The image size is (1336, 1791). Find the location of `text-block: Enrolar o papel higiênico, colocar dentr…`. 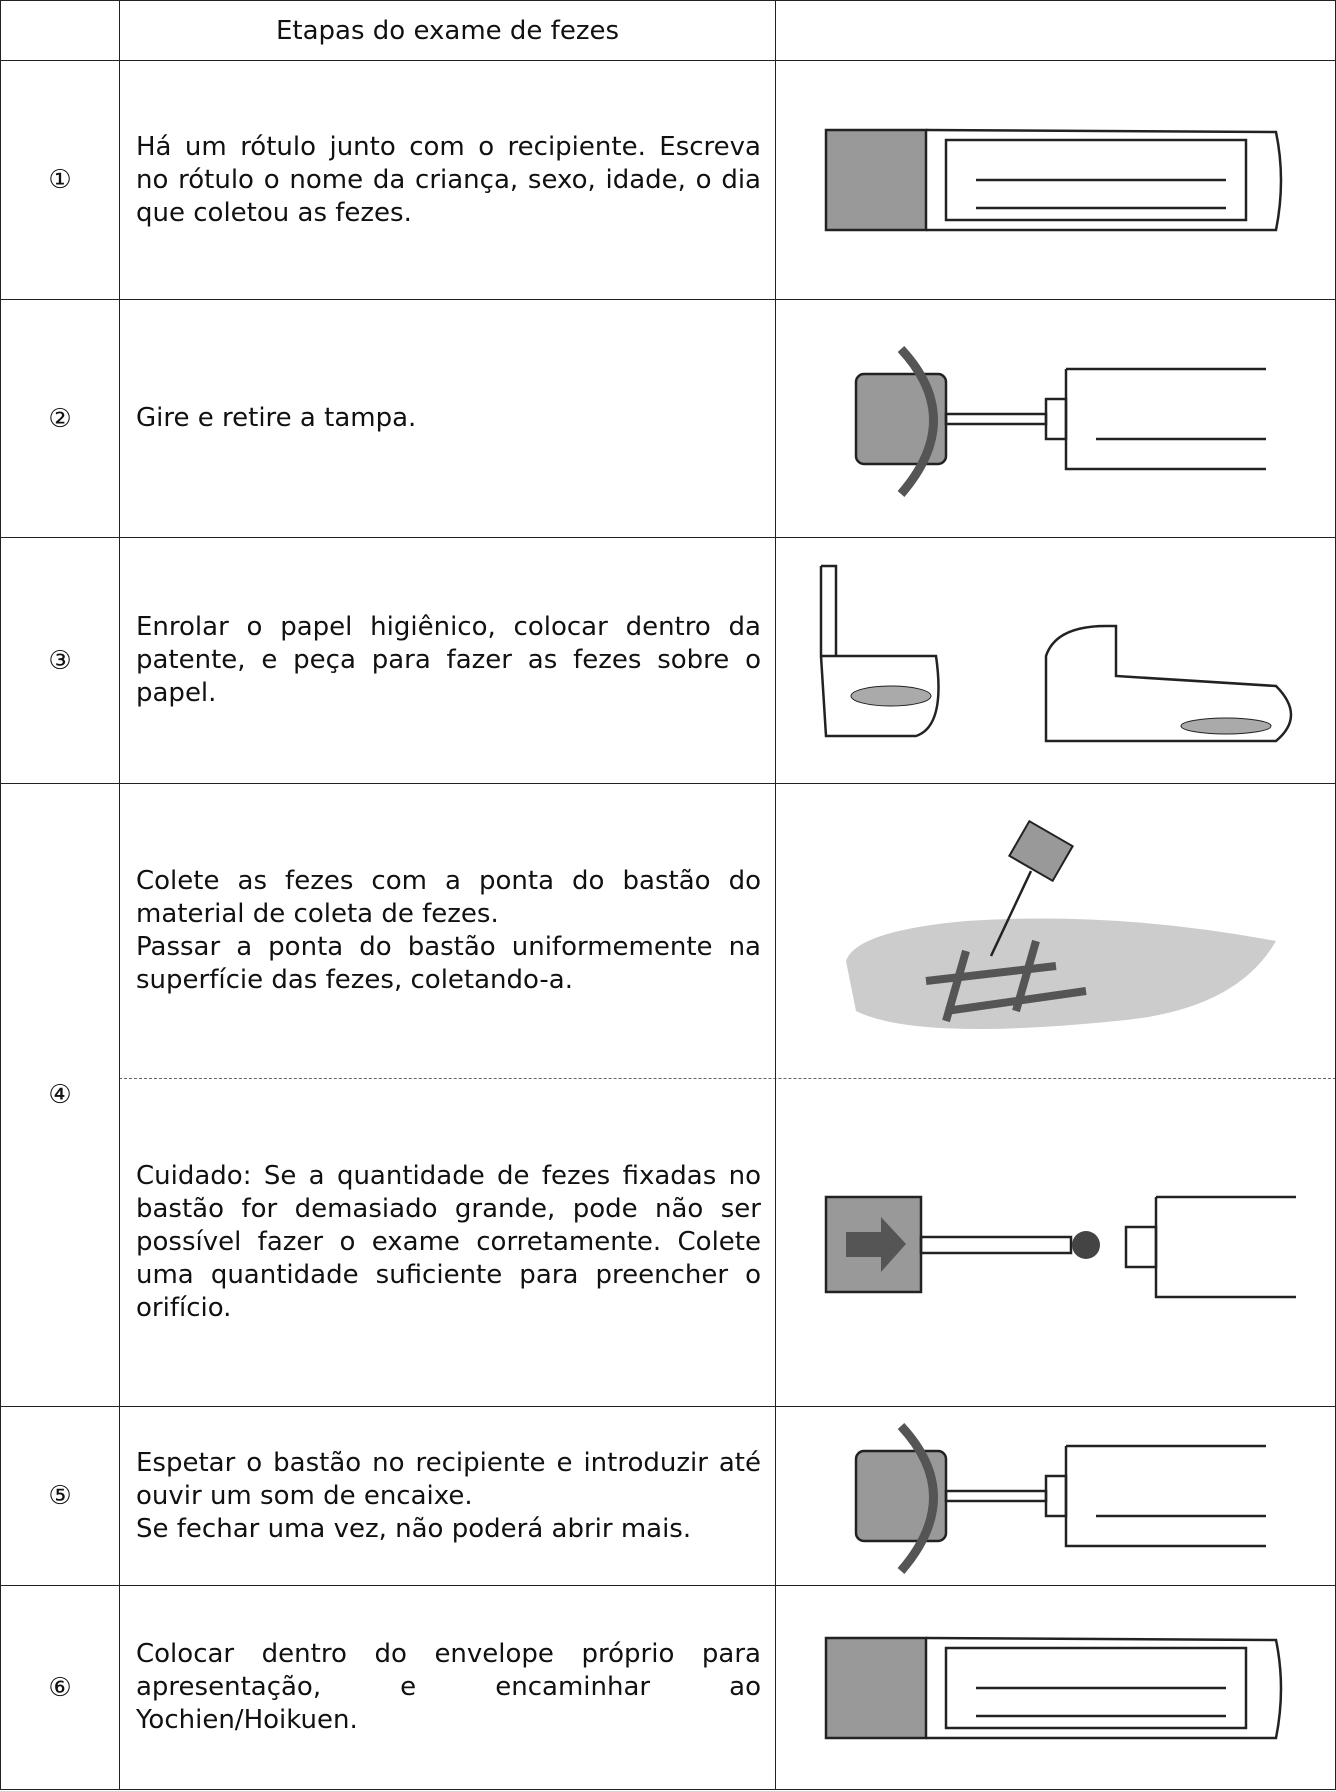

text-block: Enrolar o papel higiênico, colocar dentr… is located at coordinates (448, 660).